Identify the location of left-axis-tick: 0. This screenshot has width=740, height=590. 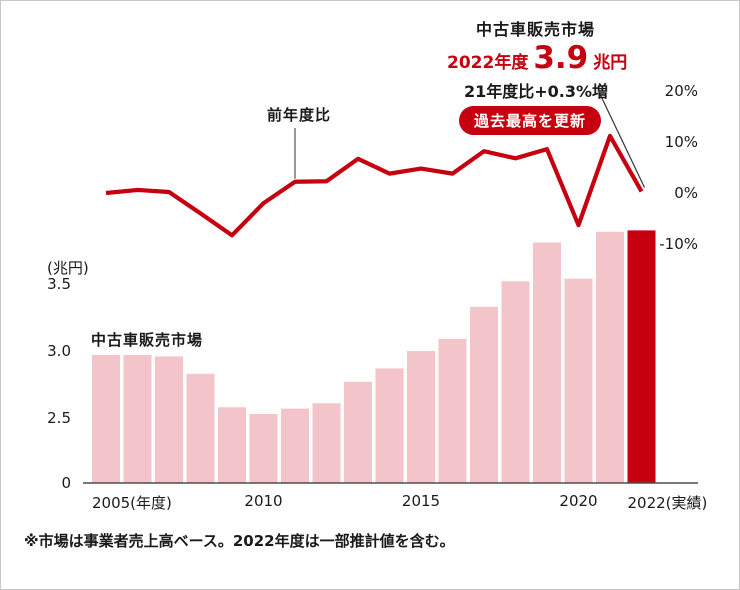
(66, 483).